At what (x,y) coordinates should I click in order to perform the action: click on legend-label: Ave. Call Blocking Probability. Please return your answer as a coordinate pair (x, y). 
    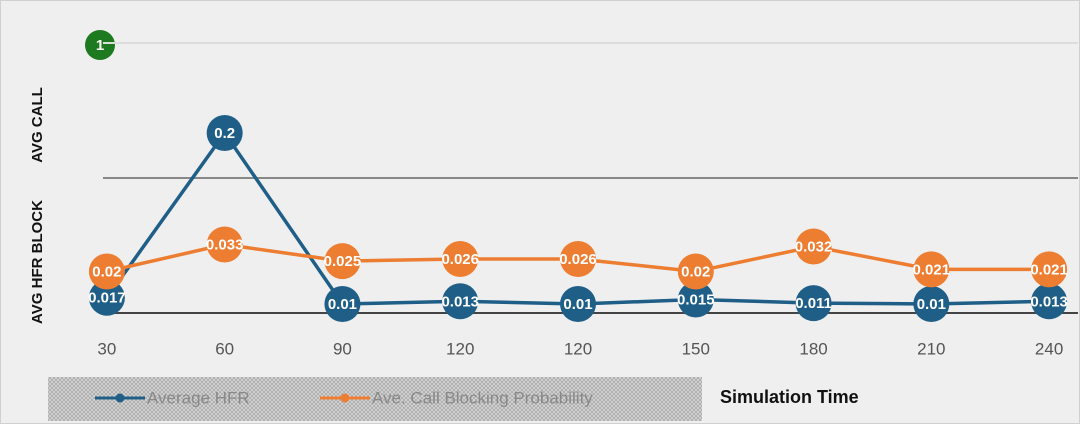
    Looking at the image, I should click on (482, 397).